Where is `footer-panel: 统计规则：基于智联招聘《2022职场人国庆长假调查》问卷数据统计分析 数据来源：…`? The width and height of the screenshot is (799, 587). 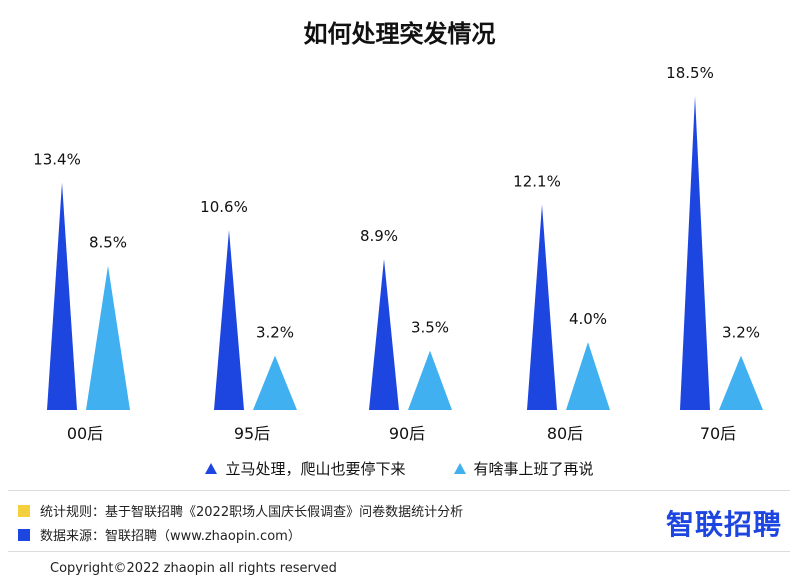 footer-panel: 统计规则：基于智联招聘《2022职场人国庆长假调查》问卷数据统计分析 数据来源：… is located at coordinates (399, 521).